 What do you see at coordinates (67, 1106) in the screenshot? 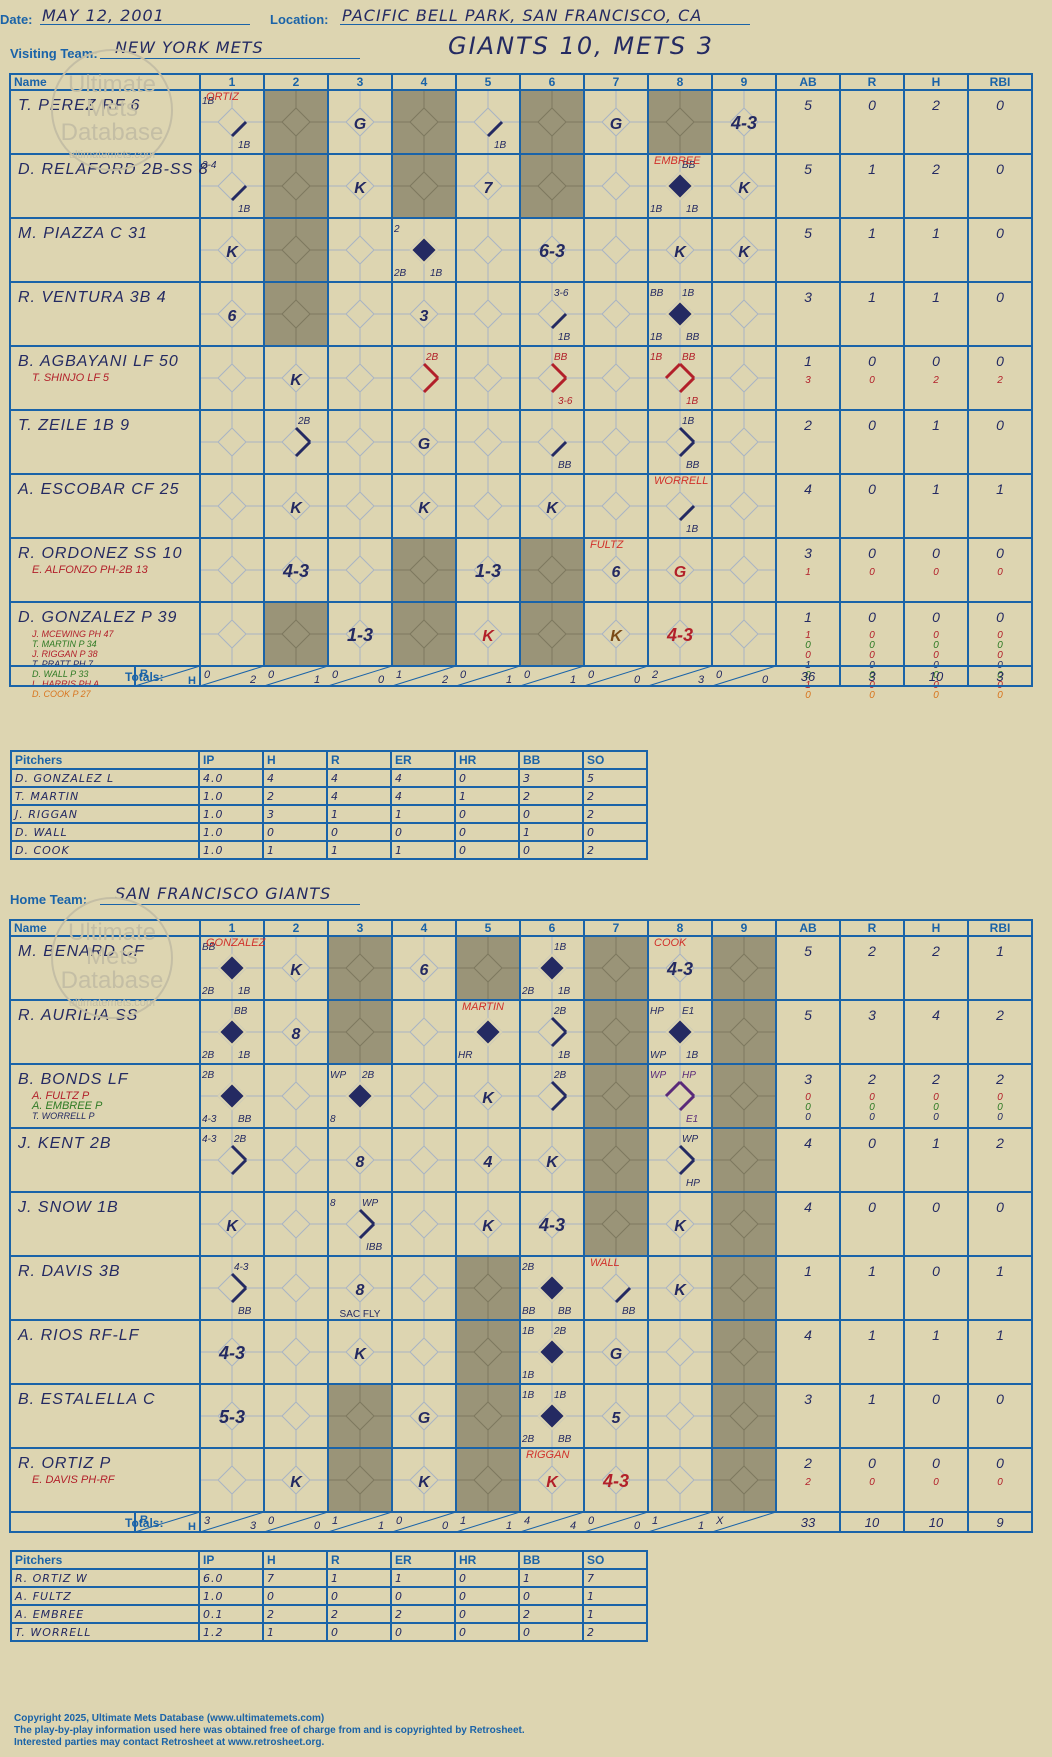
I see `home-substitute-name: A. EMBREE P` at bounding box center [67, 1106].